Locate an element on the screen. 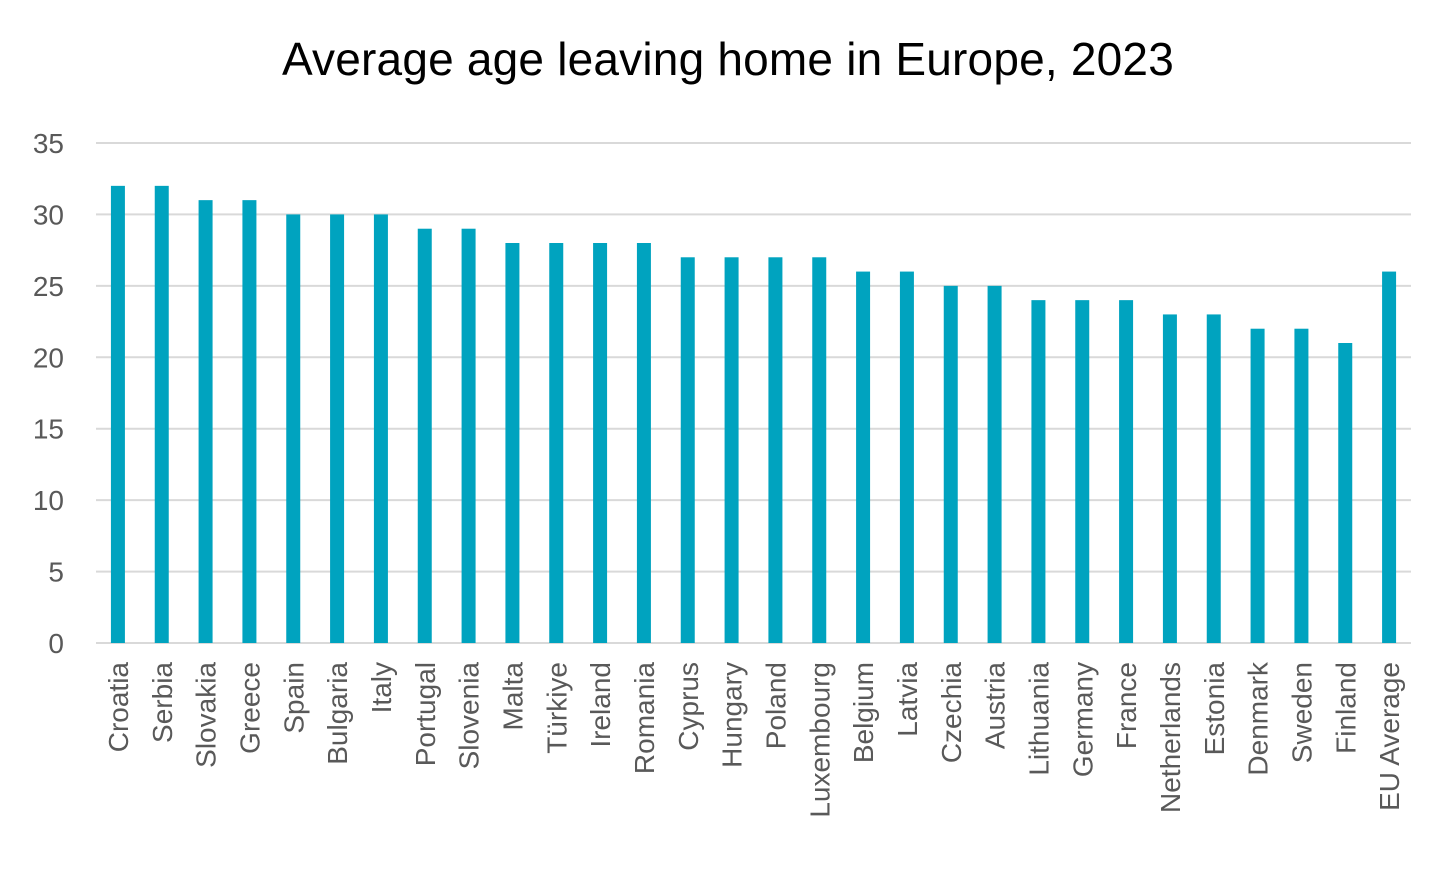 The height and width of the screenshot is (874, 1456). x-tick-label: Italy is located at coordinates (381, 687).